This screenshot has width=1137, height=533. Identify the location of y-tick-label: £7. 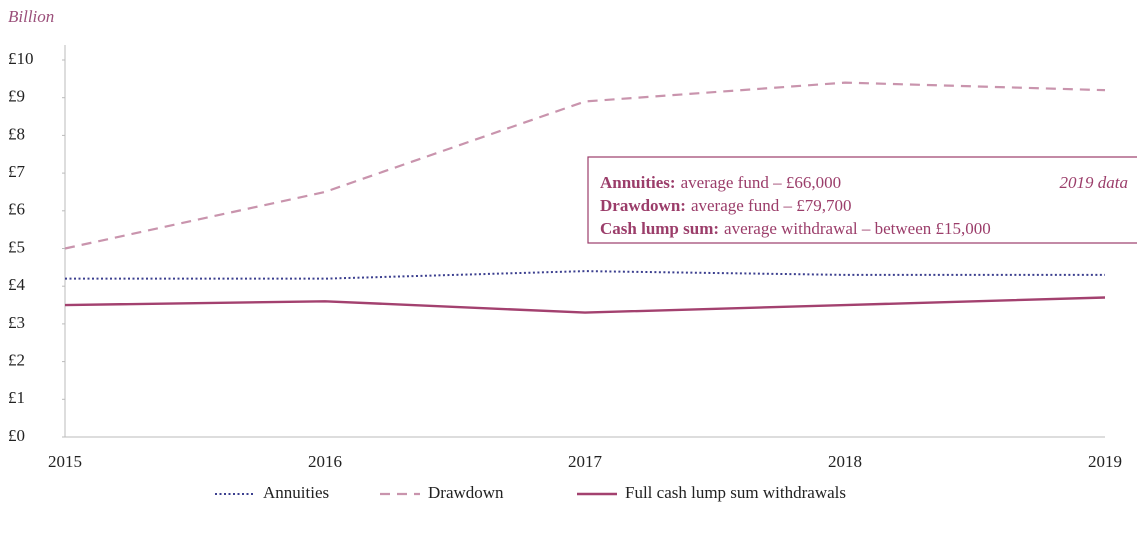
(17, 171).